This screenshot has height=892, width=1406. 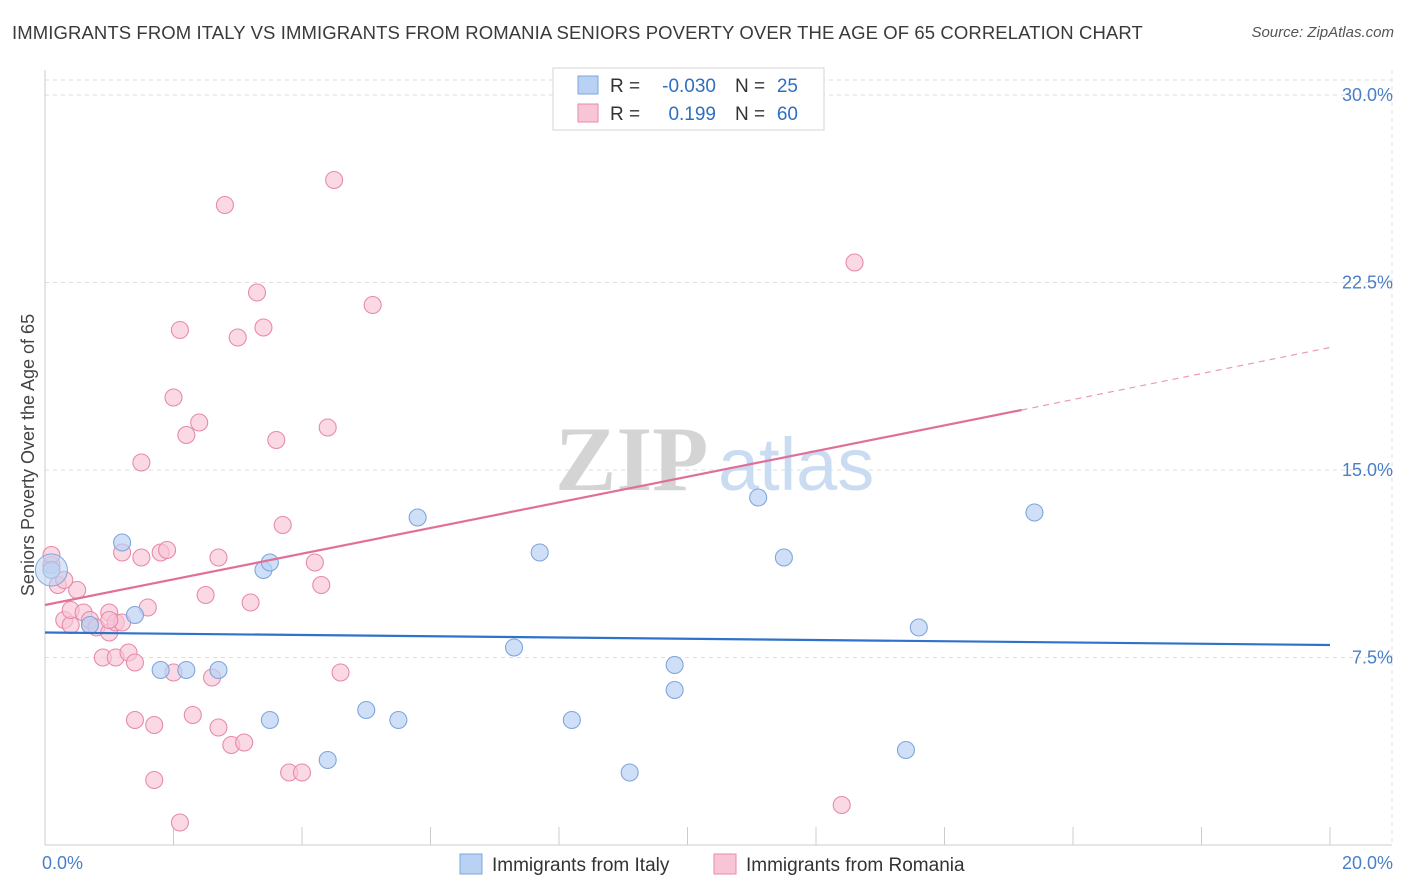 I want to click on y-tick-label-2: 22.5%, so click(x=1367, y=283).